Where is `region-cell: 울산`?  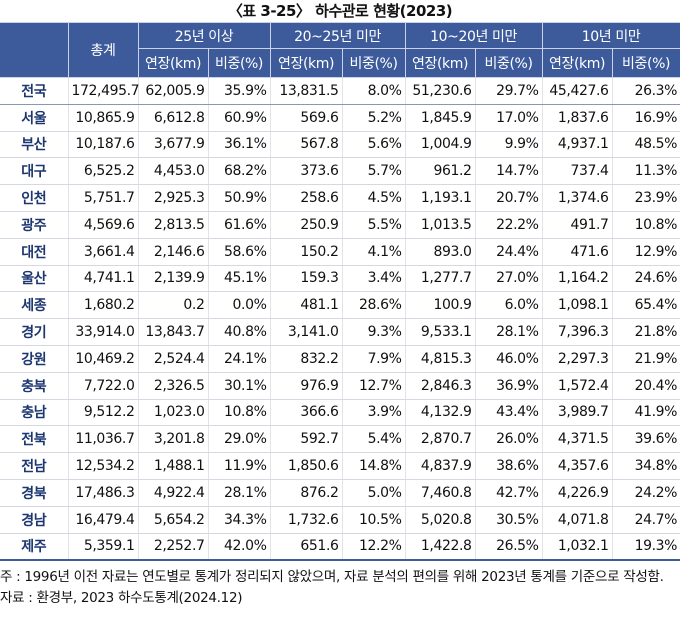 region-cell: 울산 is located at coordinates (34, 279).